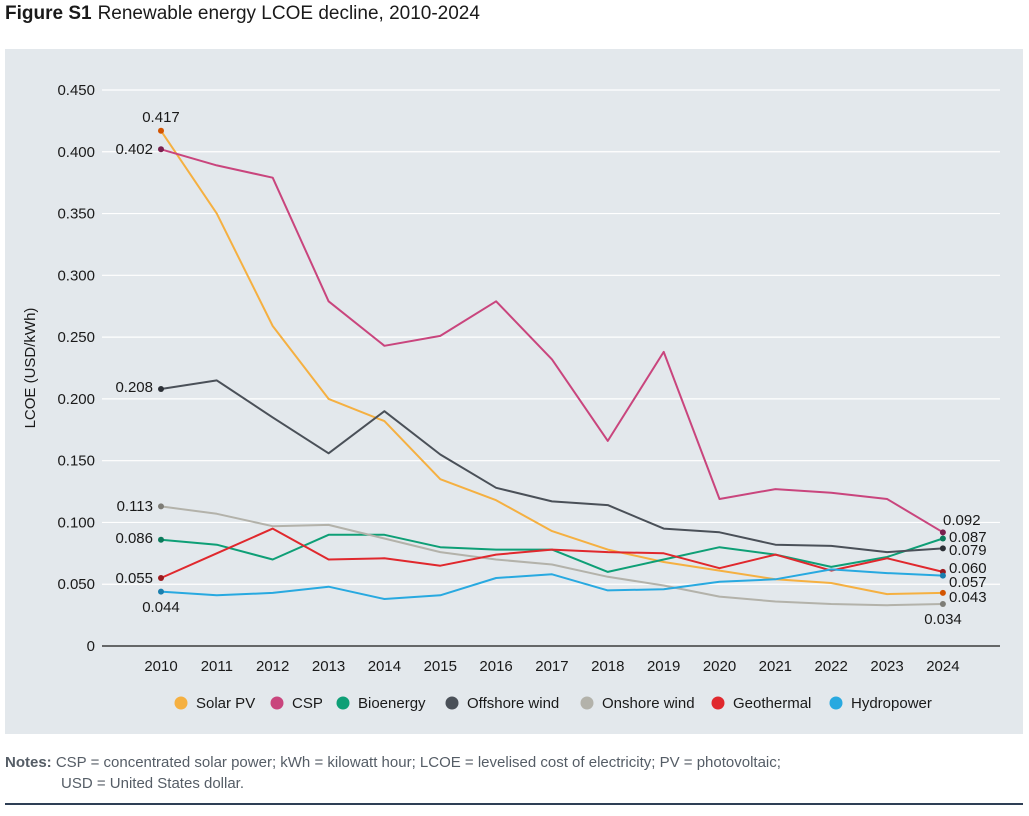 The height and width of the screenshot is (816, 1029). I want to click on start-value-label: 0.113, so click(135, 506).